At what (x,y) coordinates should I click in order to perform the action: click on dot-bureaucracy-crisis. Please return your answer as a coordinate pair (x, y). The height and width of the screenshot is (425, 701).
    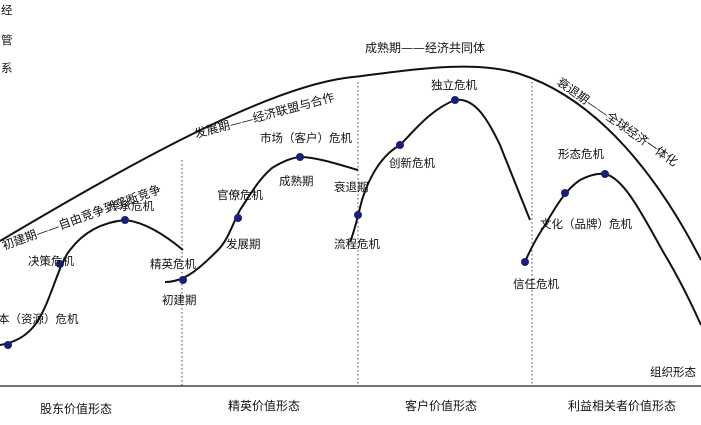
    Looking at the image, I should click on (238, 218).